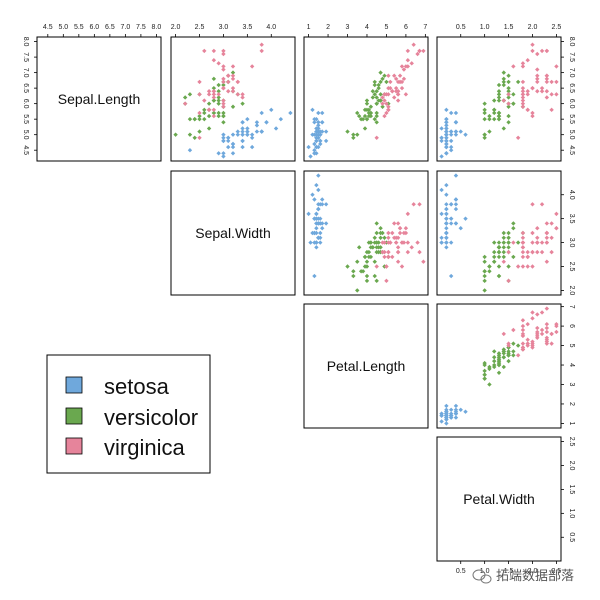 Image resolution: width=600 pixels, height=600 pixels. Describe the element at coordinates (247, 27) in the screenshot. I see `tick-label-sepal-width: 3.5` at that location.